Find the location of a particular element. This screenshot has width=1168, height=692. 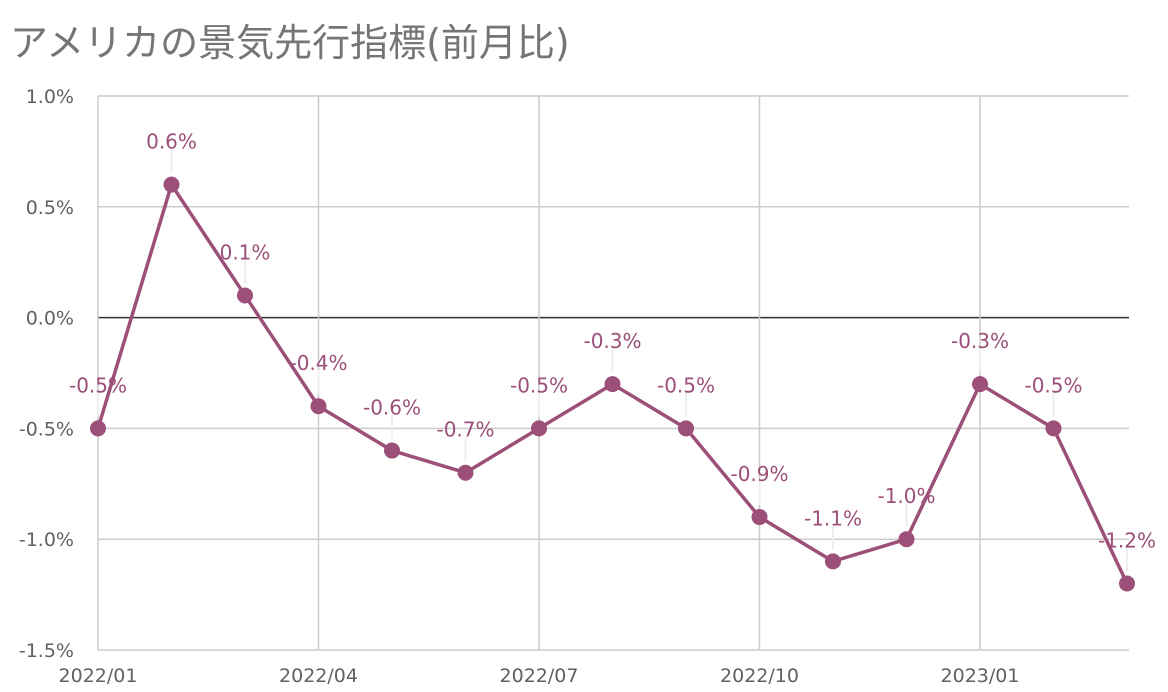

data-label: -1.1% is located at coordinates (833, 518).